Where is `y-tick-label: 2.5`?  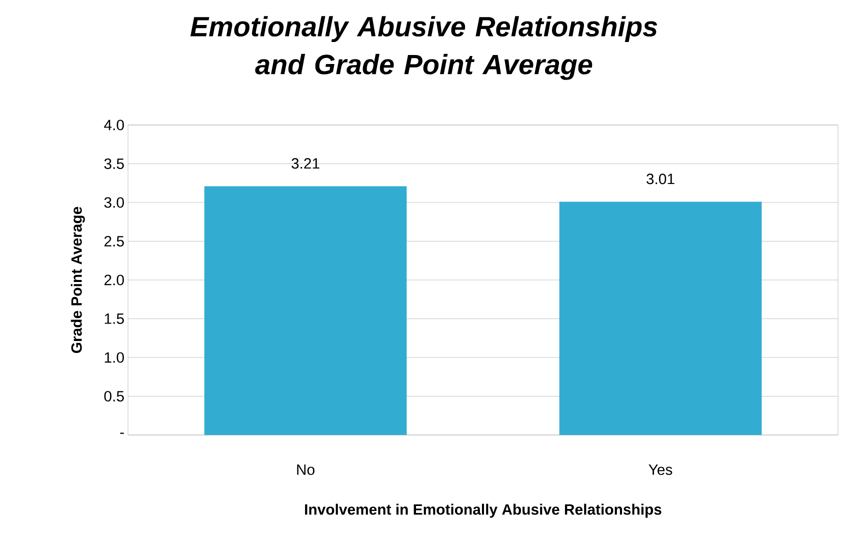 y-tick-label: 2.5 is located at coordinates (114, 241).